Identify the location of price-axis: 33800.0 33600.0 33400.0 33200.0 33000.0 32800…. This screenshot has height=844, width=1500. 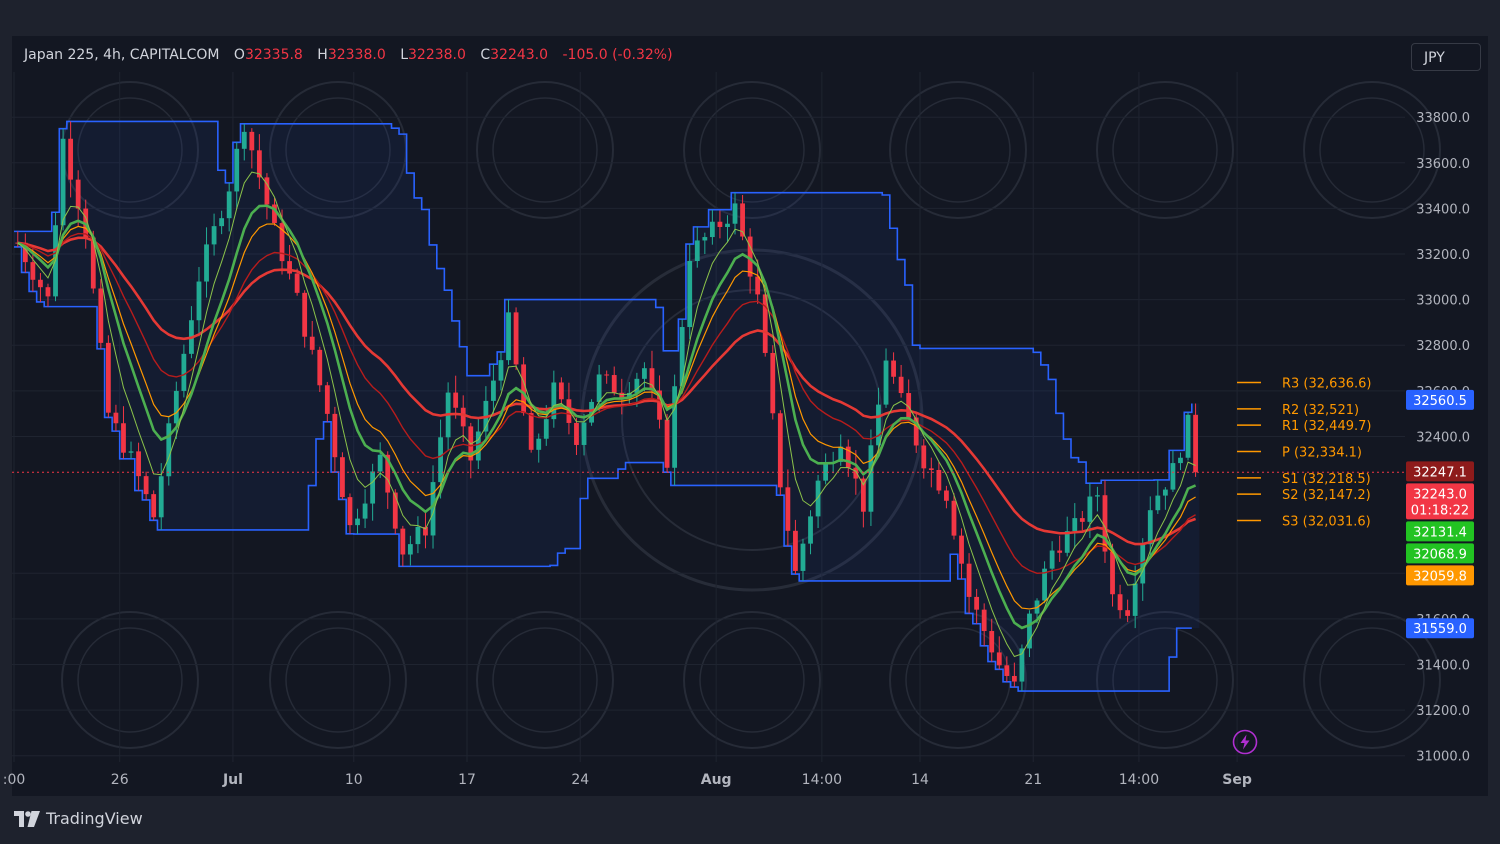
(1443, 438).